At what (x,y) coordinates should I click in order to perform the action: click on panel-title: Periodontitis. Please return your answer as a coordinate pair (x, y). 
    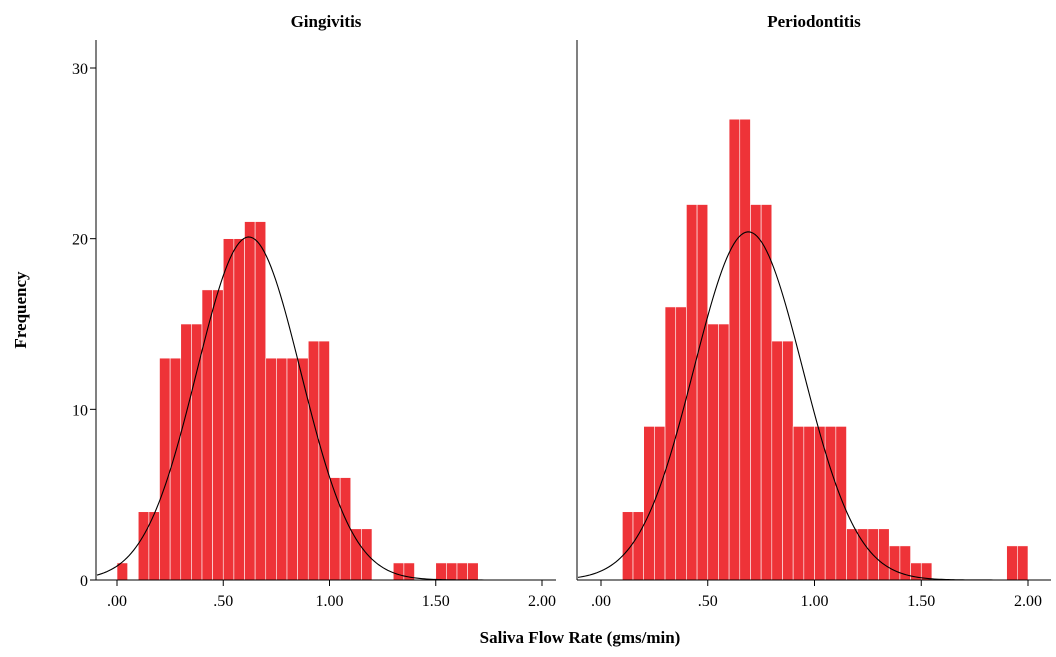
    Looking at the image, I should click on (814, 21).